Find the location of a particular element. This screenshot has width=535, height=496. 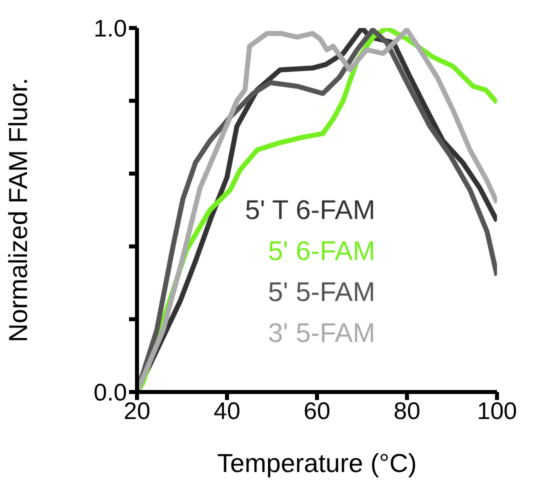

x-tick-label: 20 is located at coordinates (137, 412).